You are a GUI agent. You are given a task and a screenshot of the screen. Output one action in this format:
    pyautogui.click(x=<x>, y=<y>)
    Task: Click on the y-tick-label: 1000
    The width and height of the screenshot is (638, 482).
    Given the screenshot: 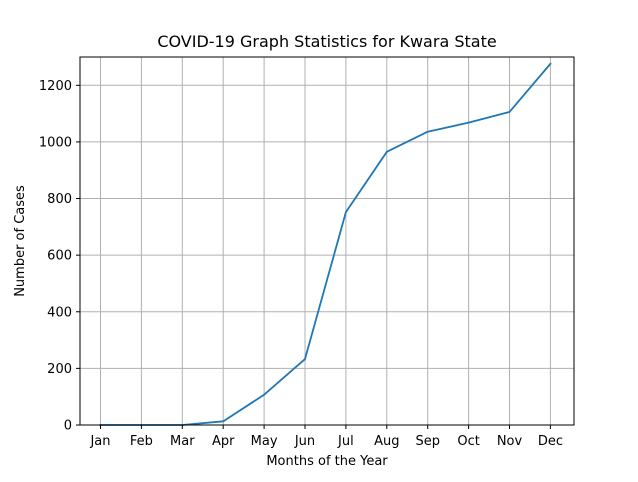 What is the action you would take?
    pyautogui.click(x=55, y=142)
    